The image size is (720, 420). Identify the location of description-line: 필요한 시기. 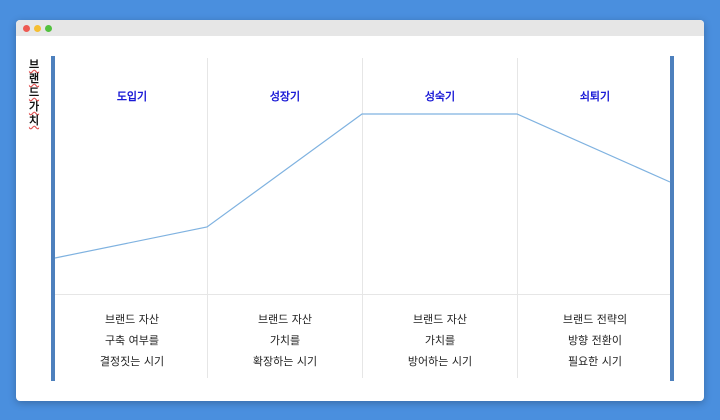
(595, 361).